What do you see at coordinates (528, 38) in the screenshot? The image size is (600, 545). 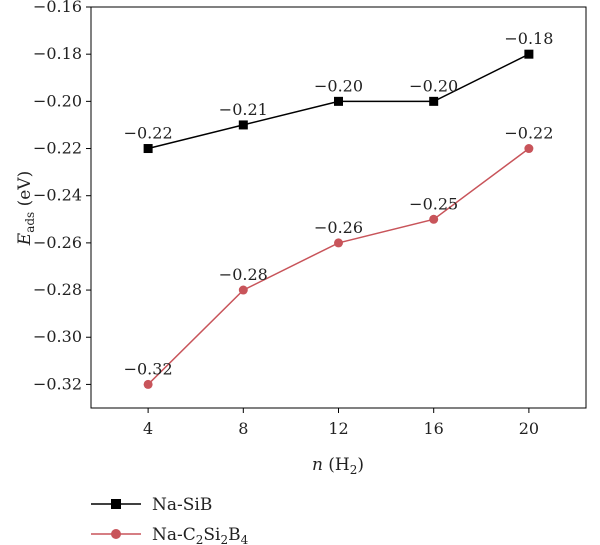 I see `data-label: −0.18` at bounding box center [528, 38].